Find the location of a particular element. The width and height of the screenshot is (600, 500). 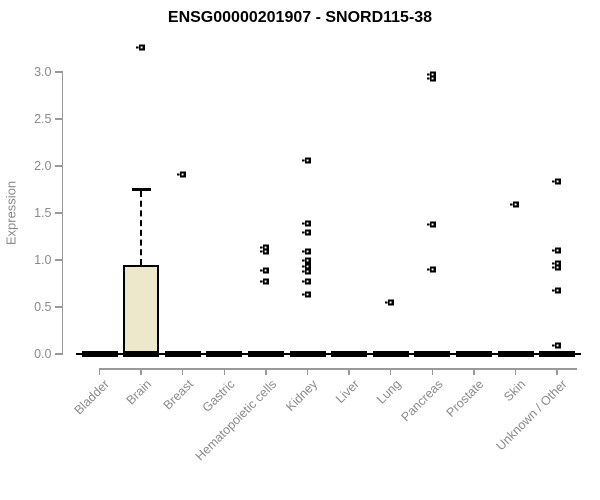

y-axis-label: Expression is located at coordinates (11, 213).